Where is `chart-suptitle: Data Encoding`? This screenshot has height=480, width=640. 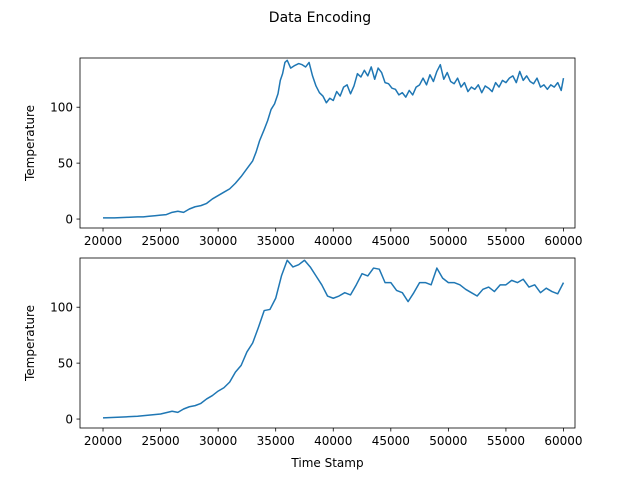
chart-suptitle: Data Encoding is located at coordinates (320, 18).